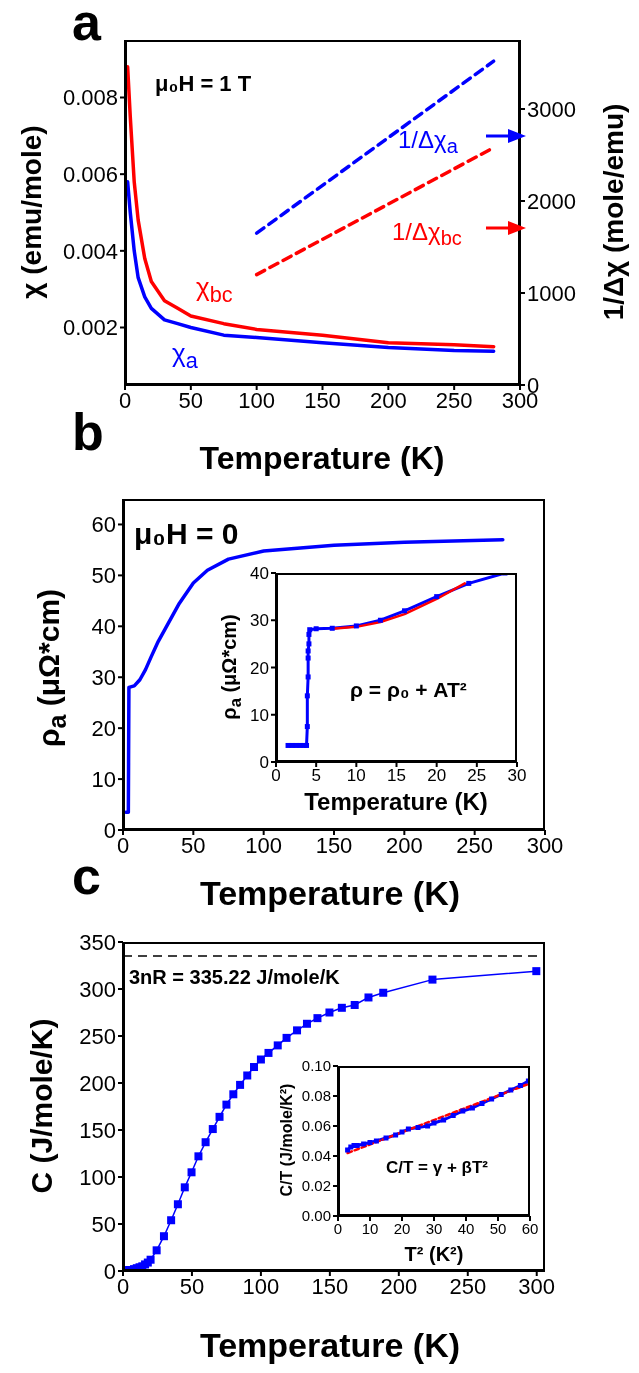  I want to click on y-tick-label: 0.004, so click(90, 251).